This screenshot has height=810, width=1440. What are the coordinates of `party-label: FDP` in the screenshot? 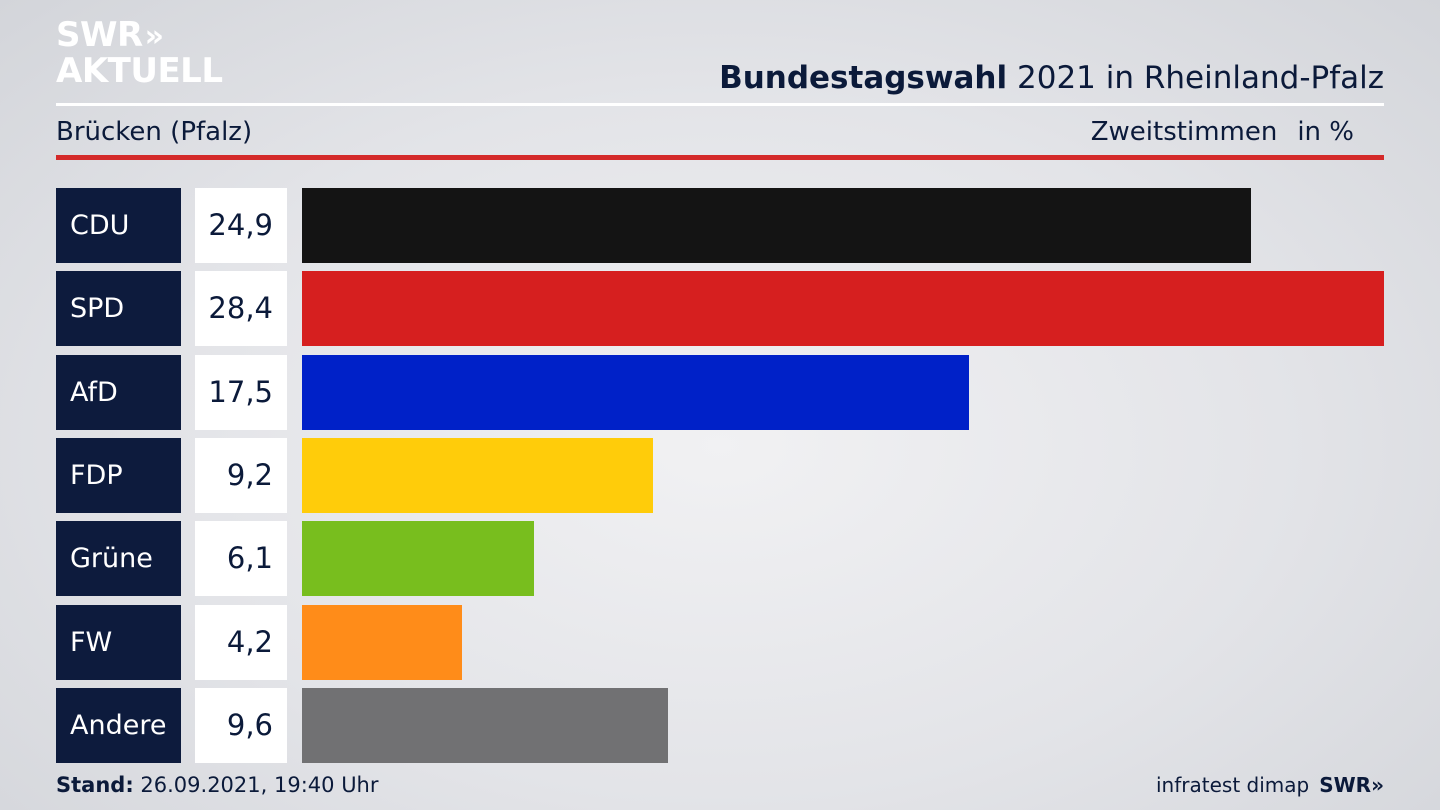 It's located at (118, 475).